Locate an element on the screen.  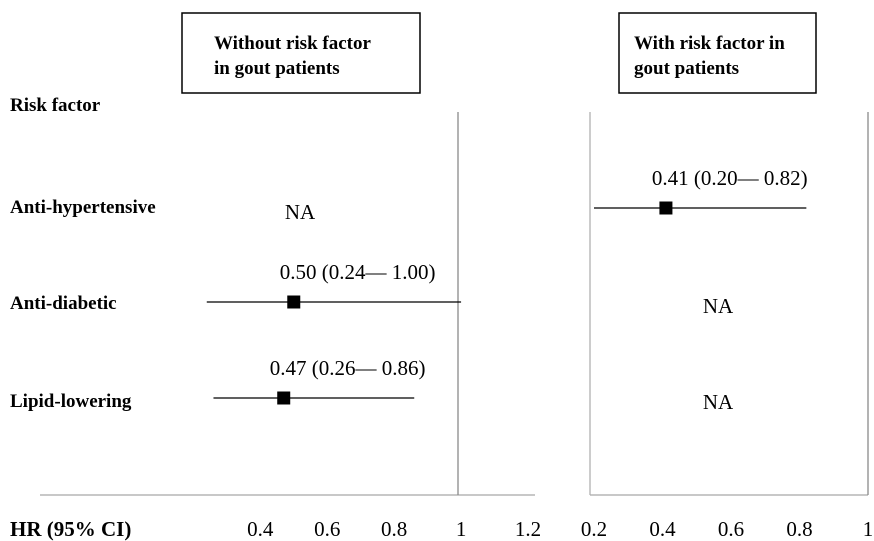
left-tick-label-3: 1 is located at coordinates (461, 529).